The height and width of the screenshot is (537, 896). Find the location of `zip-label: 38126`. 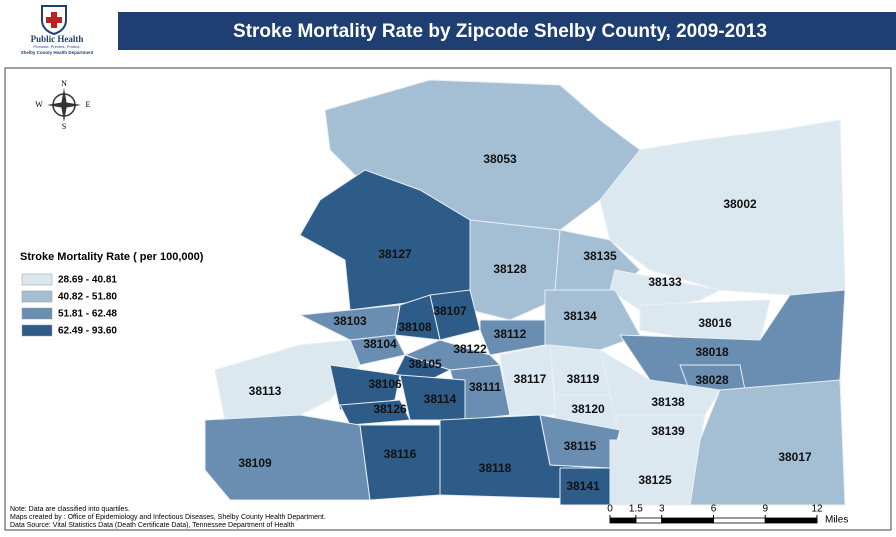

zip-label: 38126 is located at coordinates (390, 409).